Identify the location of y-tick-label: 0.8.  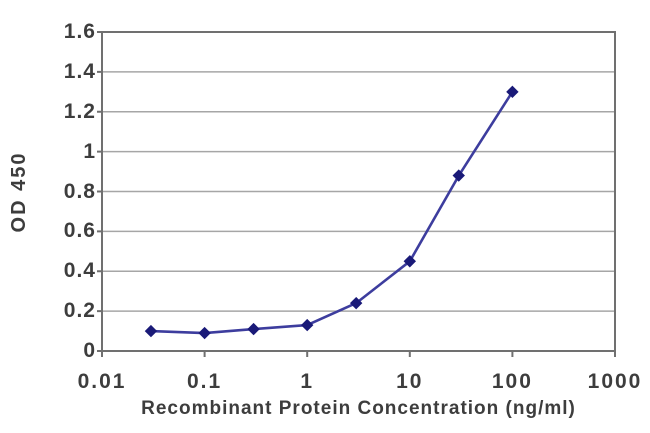
(79, 191).